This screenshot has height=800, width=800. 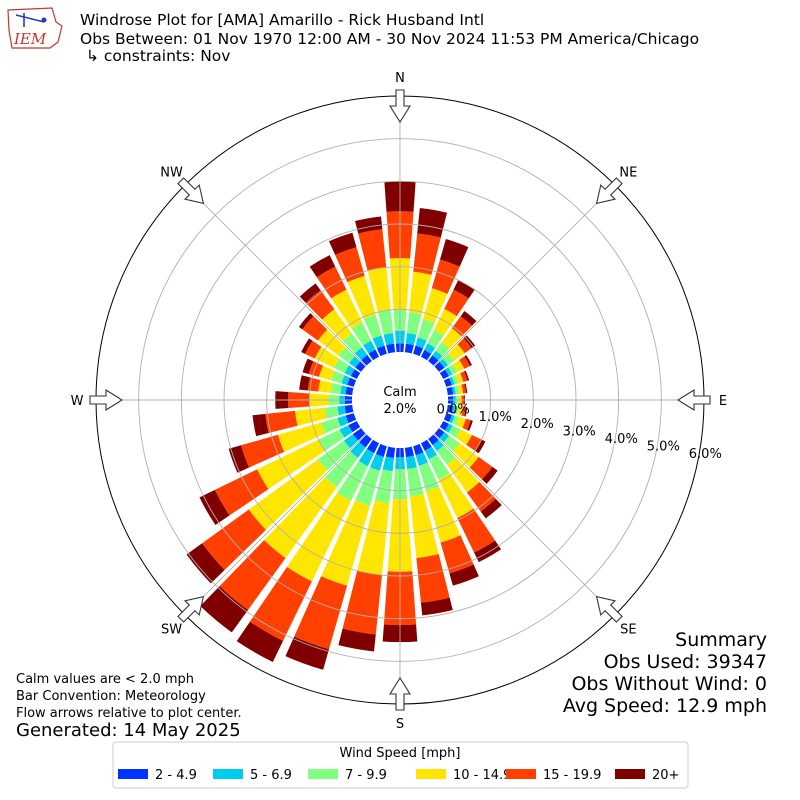 What do you see at coordinates (400, 753) in the screenshot?
I see `legend-title: Wind Speed [mph]` at bounding box center [400, 753].